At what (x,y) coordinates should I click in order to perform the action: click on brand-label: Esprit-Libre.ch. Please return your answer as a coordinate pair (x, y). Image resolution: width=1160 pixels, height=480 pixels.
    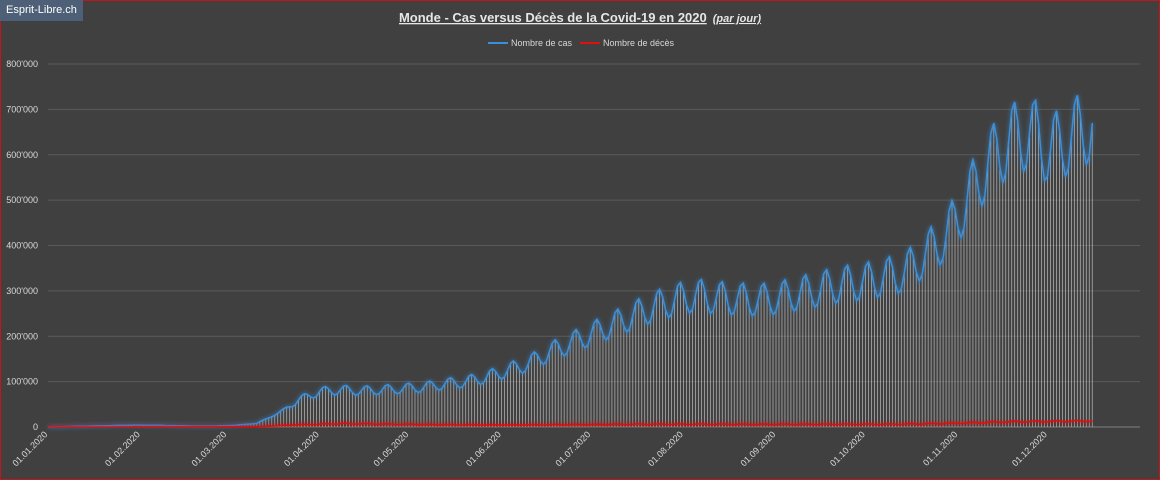
    Looking at the image, I should click on (41, 10).